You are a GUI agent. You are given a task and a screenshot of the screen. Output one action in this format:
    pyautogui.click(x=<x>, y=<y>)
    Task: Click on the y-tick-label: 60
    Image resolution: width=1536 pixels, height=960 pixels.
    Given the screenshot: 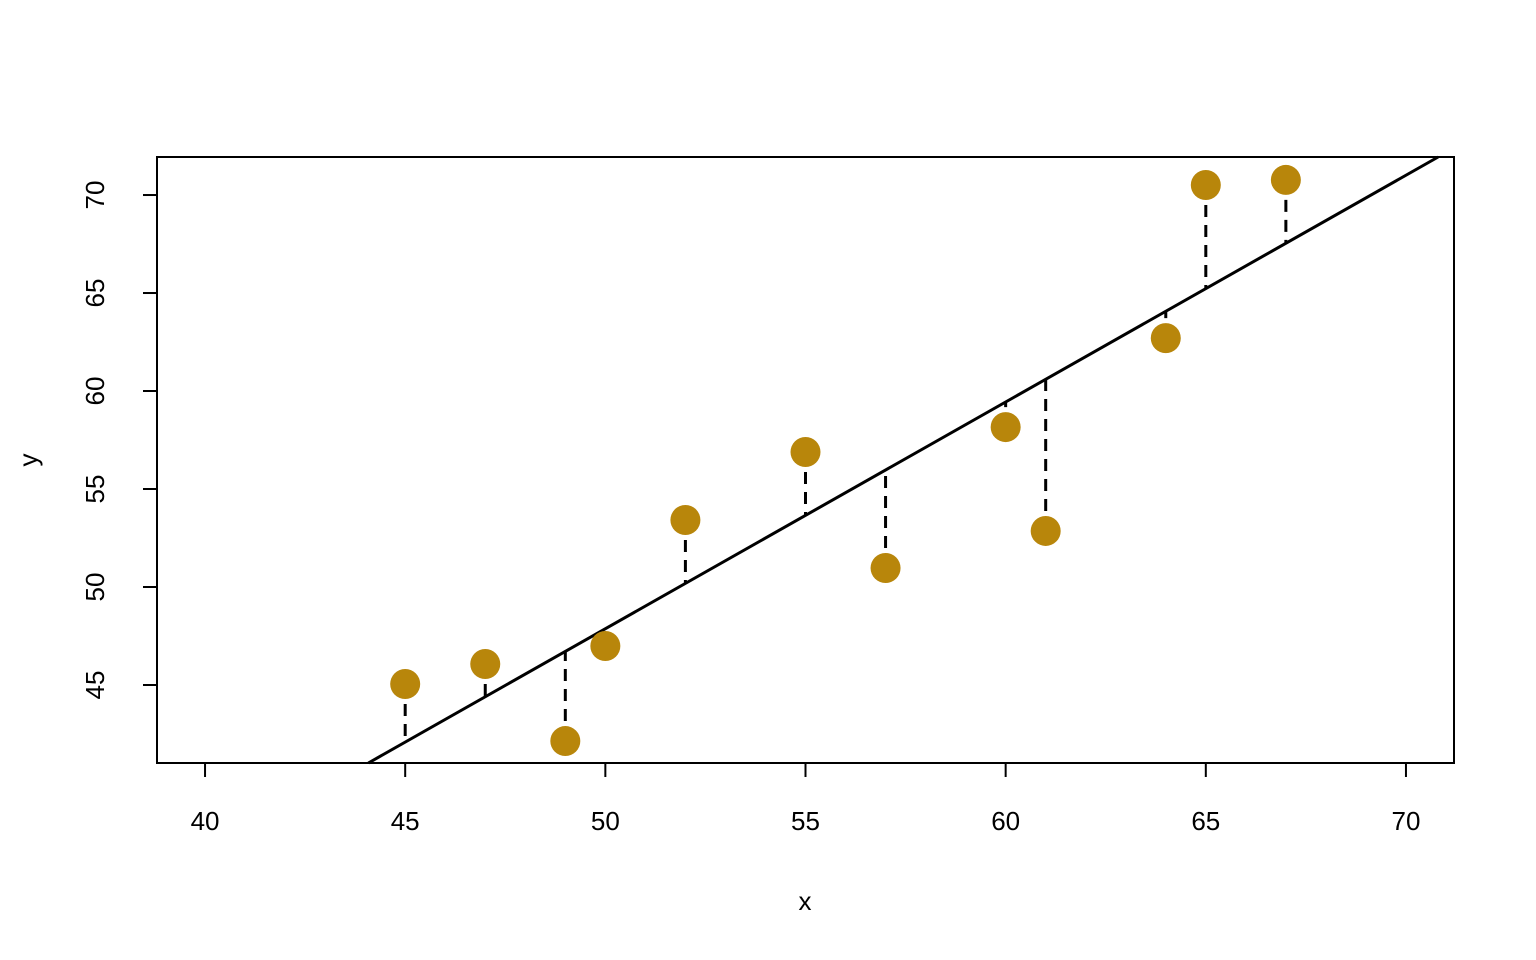 What is the action you would take?
    pyautogui.click(x=95, y=391)
    